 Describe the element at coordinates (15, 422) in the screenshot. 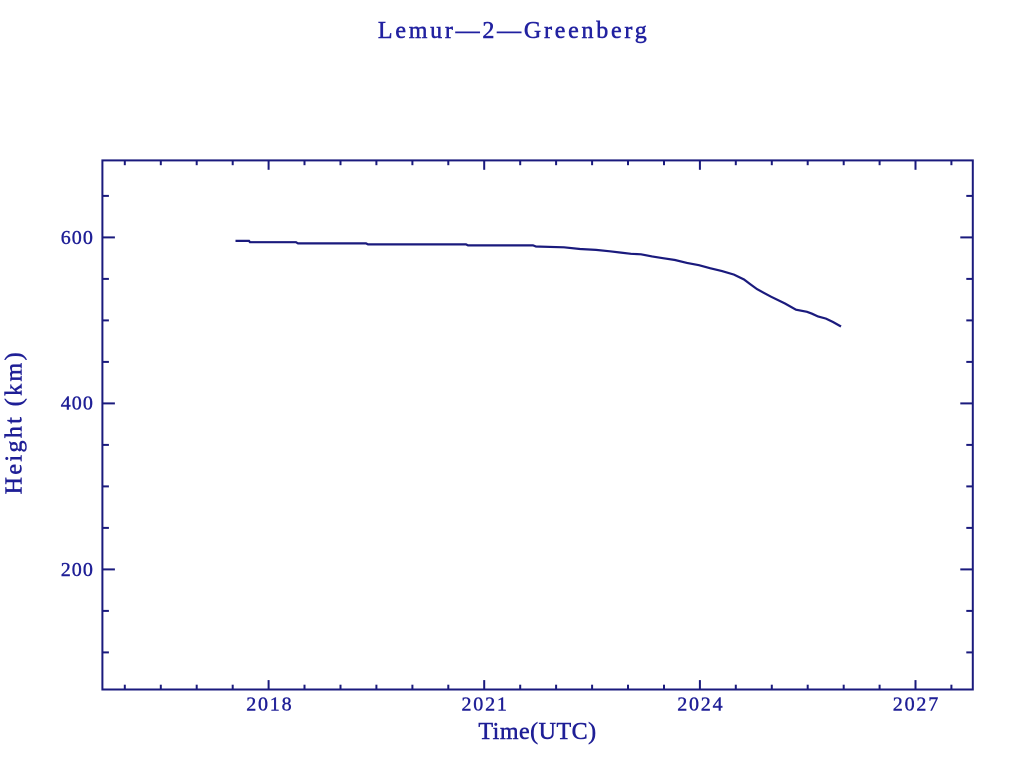

I see `svg-text: Height (km)` at that location.